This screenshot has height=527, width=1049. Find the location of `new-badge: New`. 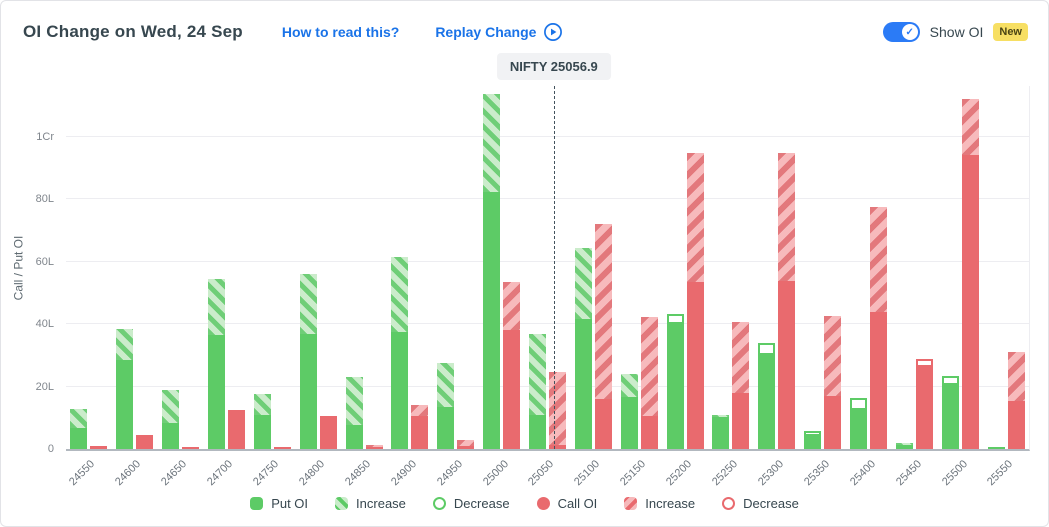

new-badge: New is located at coordinates (1010, 32).